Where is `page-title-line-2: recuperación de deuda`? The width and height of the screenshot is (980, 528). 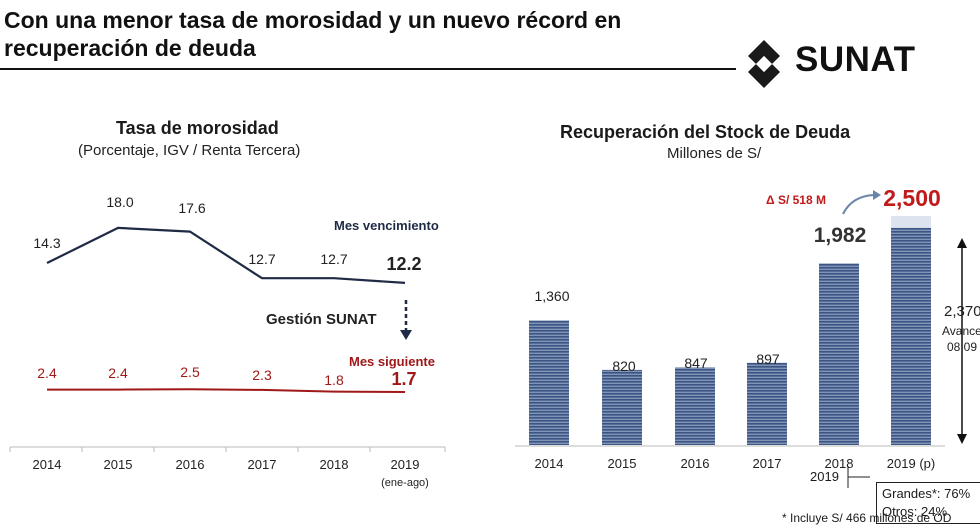
page-title-line-2: recuperación de deuda is located at coordinates (130, 48).